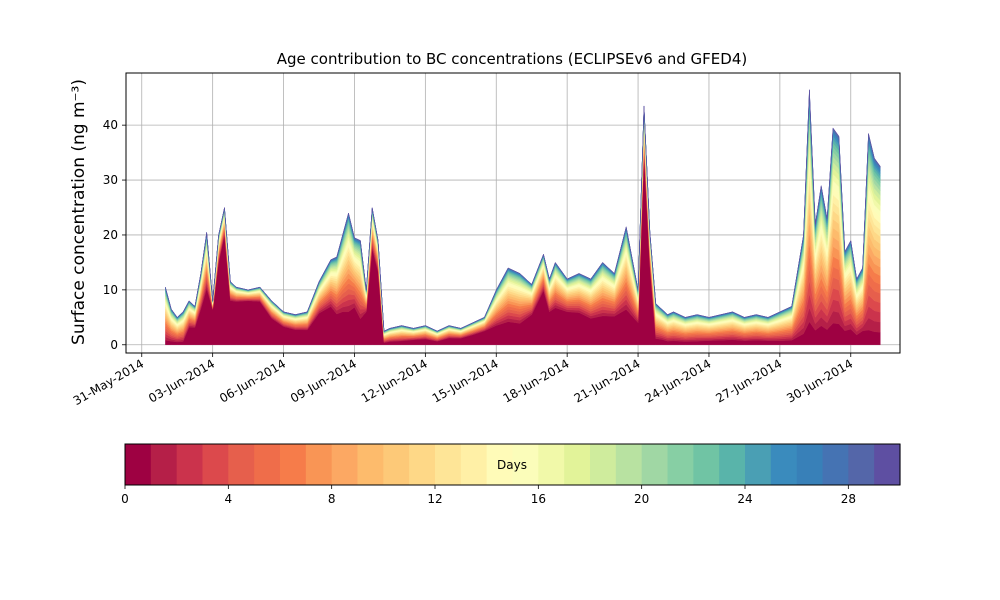 The image size is (1000, 600). Describe the element at coordinates (848, 499) in the screenshot. I see `colorbar-tick-label: 28` at that location.